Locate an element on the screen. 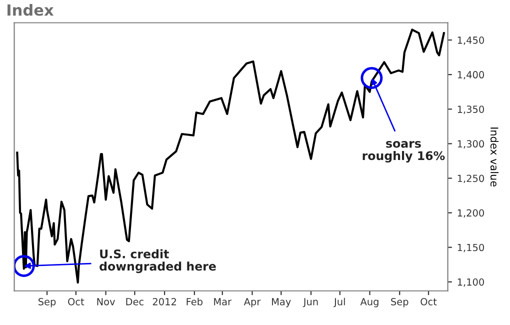  y-tick-label: 1,150 is located at coordinates (471, 248).